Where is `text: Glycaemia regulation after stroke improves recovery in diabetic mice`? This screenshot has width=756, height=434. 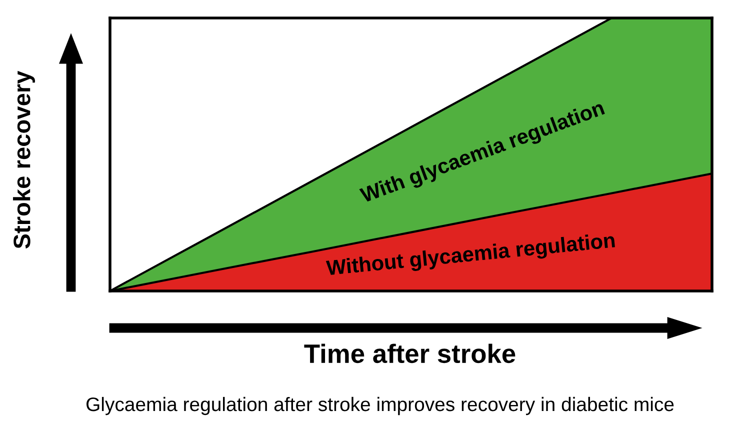
text: Glycaemia regulation after stroke improves recovery in diabetic mice is located at coordinates (380, 406).